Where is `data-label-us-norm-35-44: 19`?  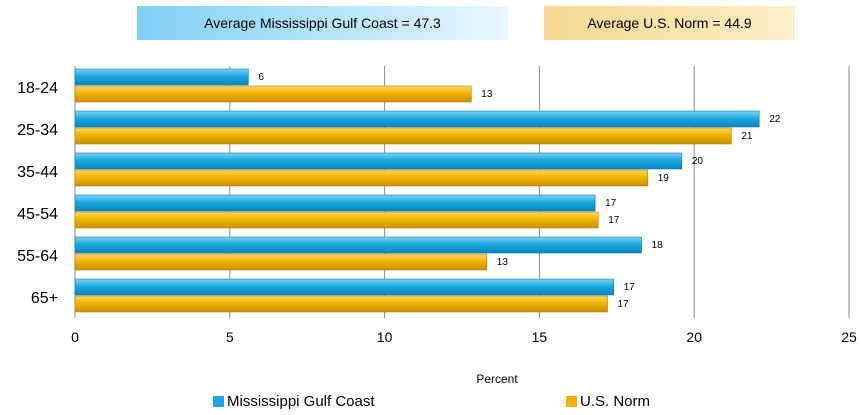 data-label-us-norm-35-44: 19 is located at coordinates (664, 178).